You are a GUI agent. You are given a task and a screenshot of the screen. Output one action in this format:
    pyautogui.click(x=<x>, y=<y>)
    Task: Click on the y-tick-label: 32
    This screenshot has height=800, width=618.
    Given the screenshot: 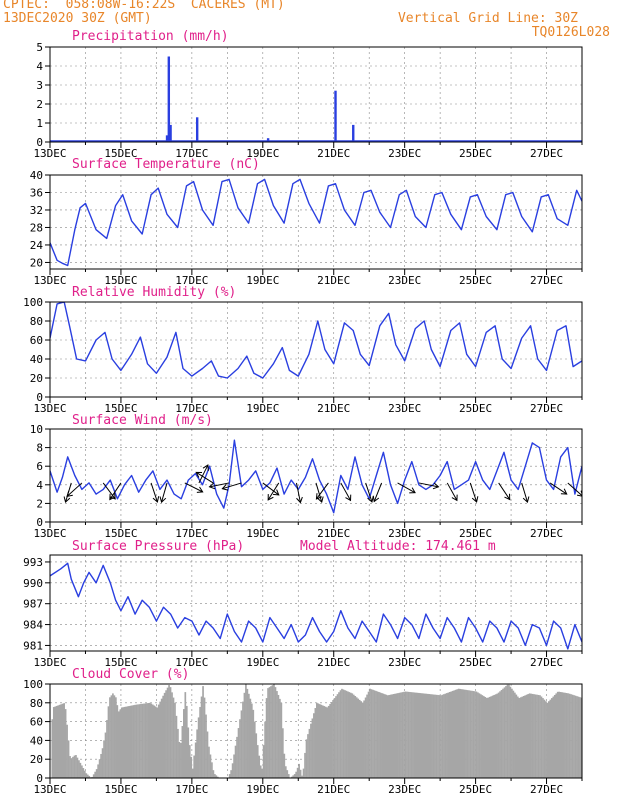 What is the action you would take?
    pyautogui.click(x=36, y=210)
    